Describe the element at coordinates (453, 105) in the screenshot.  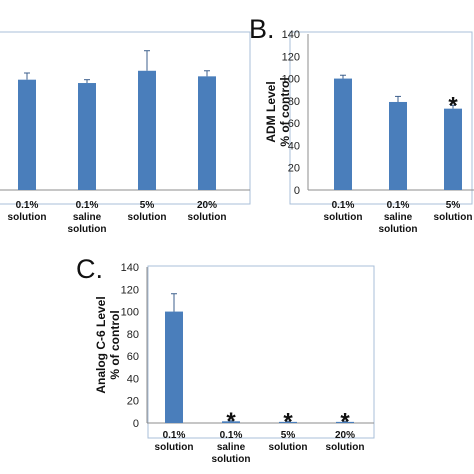
I see `significance-marker: *` at that location.